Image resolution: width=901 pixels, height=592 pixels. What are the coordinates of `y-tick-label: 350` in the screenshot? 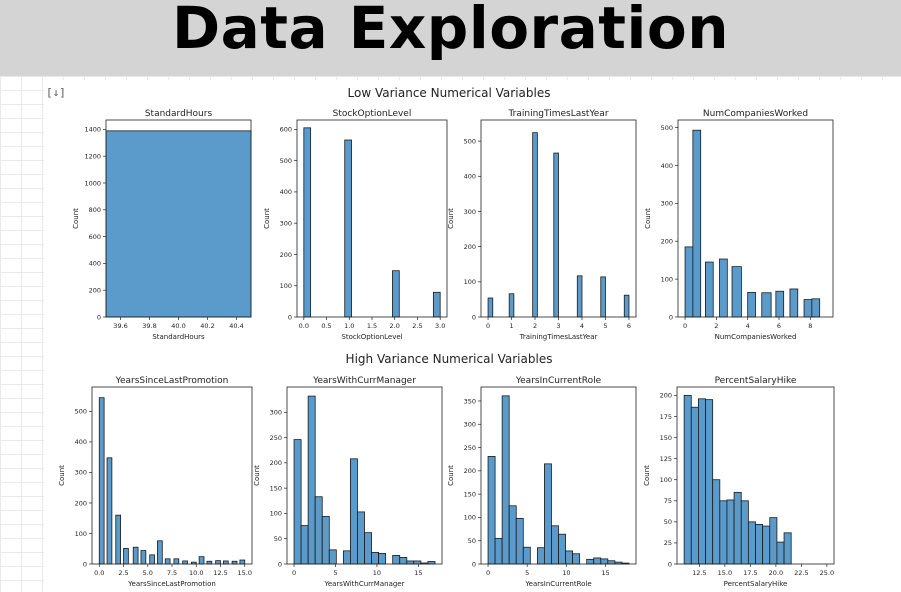 It's located at (470, 401).